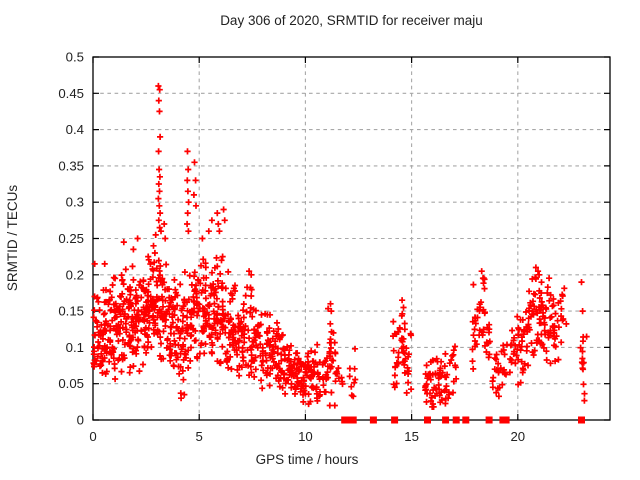 The width and height of the screenshot is (640, 480). I want to click on x-tick-label: 10, so click(305, 436).